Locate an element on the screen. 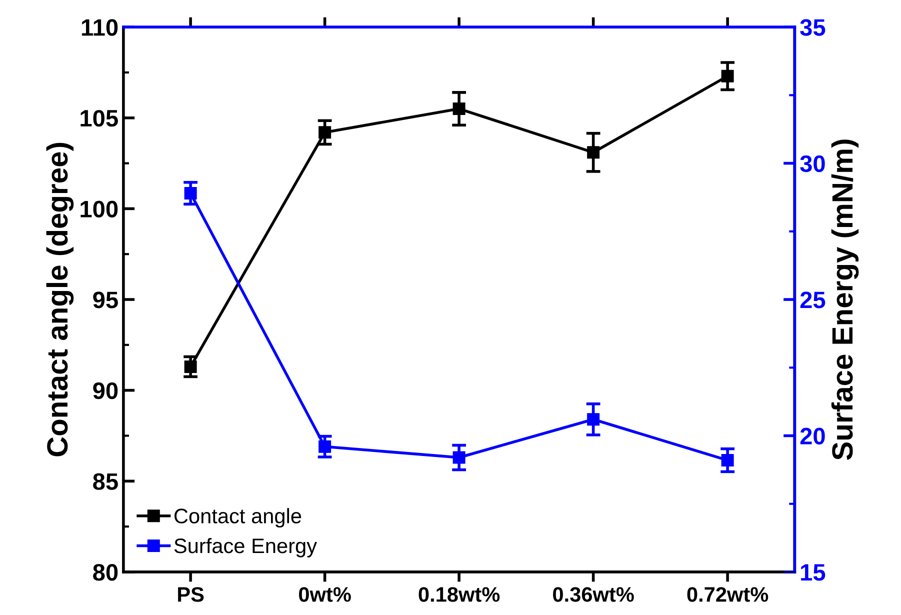 This screenshot has width=901, height=615. y2-tick-label: 30 is located at coordinates (812, 163).